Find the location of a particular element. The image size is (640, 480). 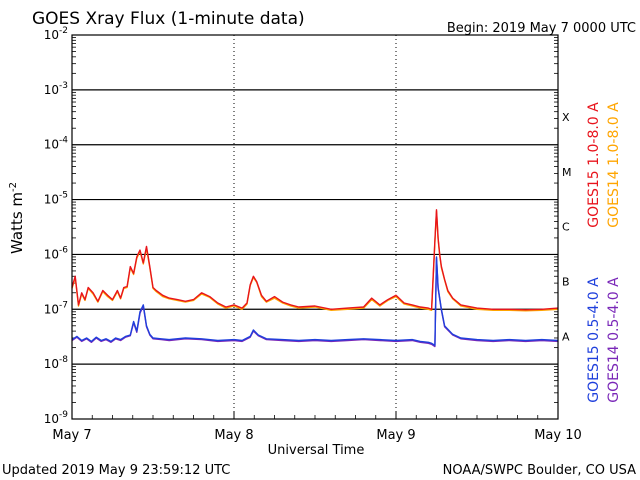

legend-entry: GOES15 1.0-8.0 A is located at coordinates (594, 165).